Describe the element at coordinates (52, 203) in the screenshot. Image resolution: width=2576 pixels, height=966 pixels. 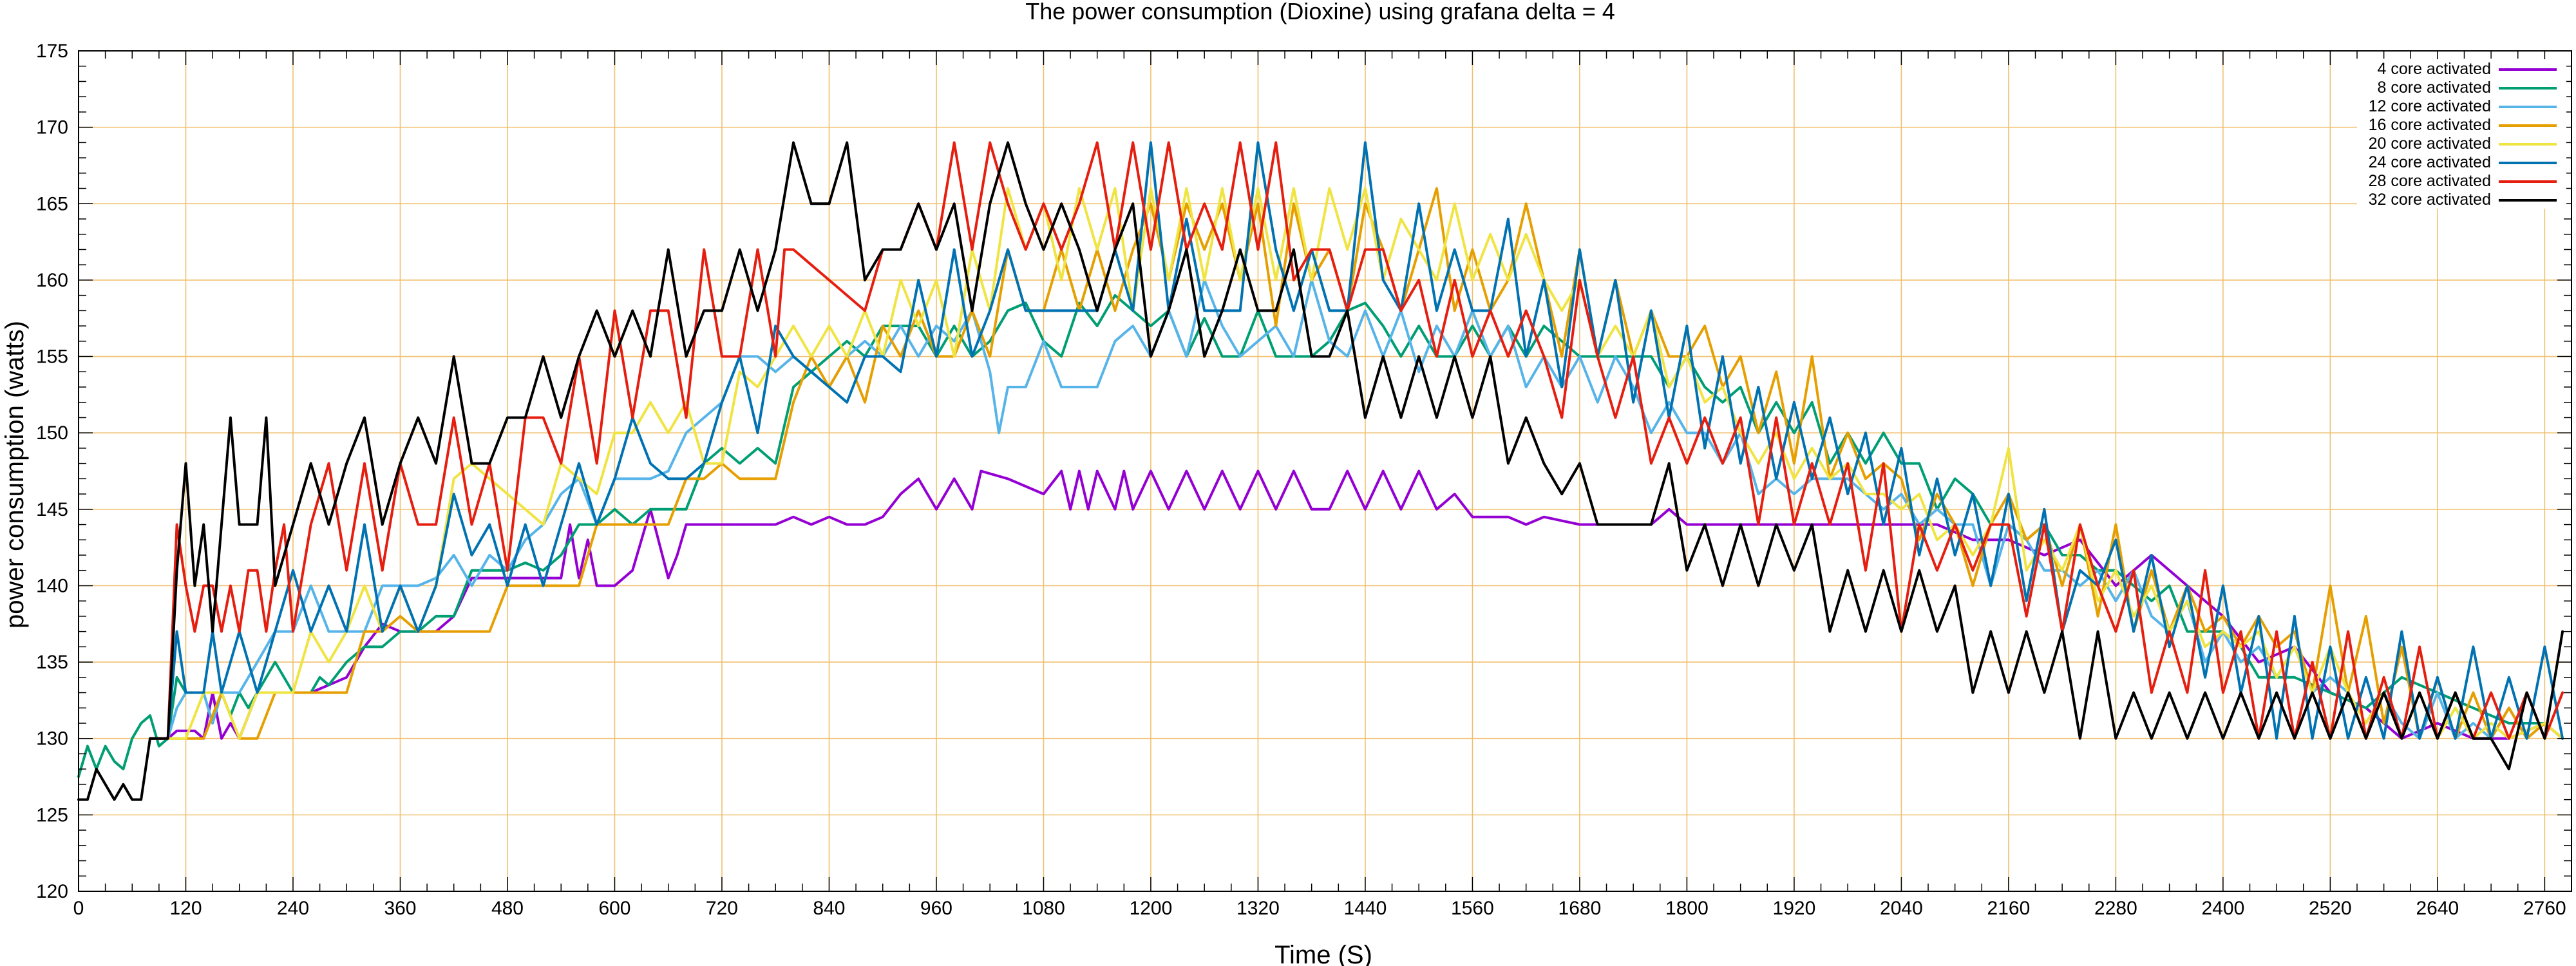
I see `y-tick-label: 165` at that location.